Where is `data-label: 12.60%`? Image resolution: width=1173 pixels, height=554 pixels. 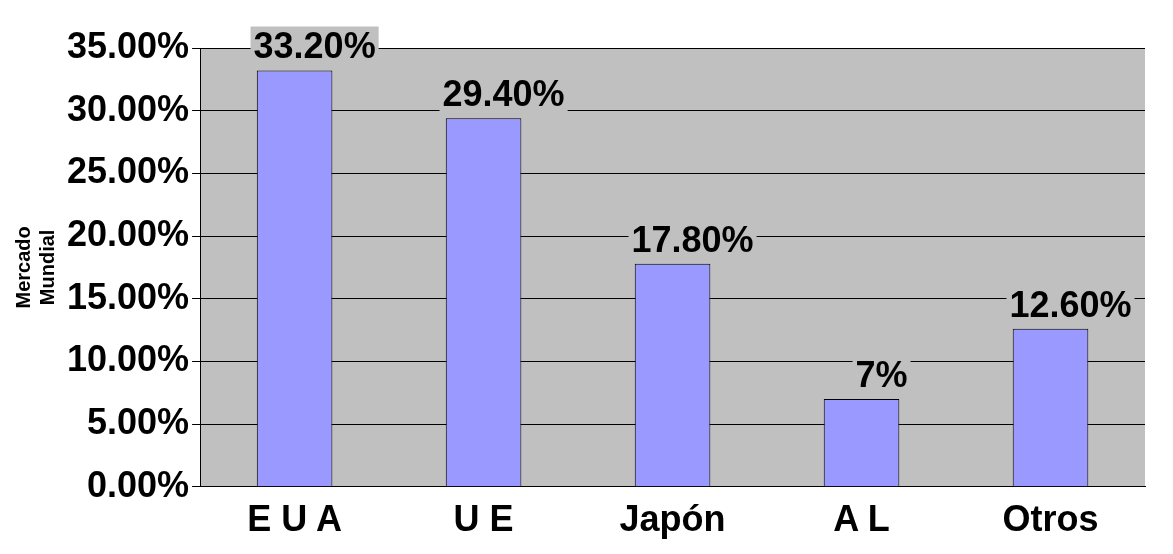
data-label: 12.60% is located at coordinates (1070, 304).